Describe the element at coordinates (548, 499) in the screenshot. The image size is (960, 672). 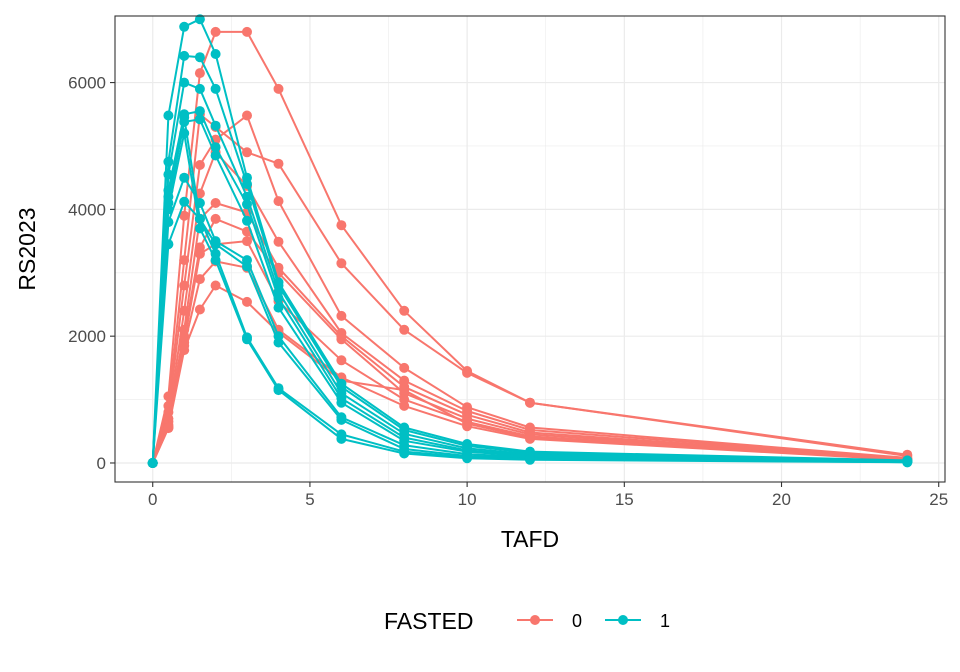
I see `x-tick-labels: 0 5 10 15 20 25` at that location.